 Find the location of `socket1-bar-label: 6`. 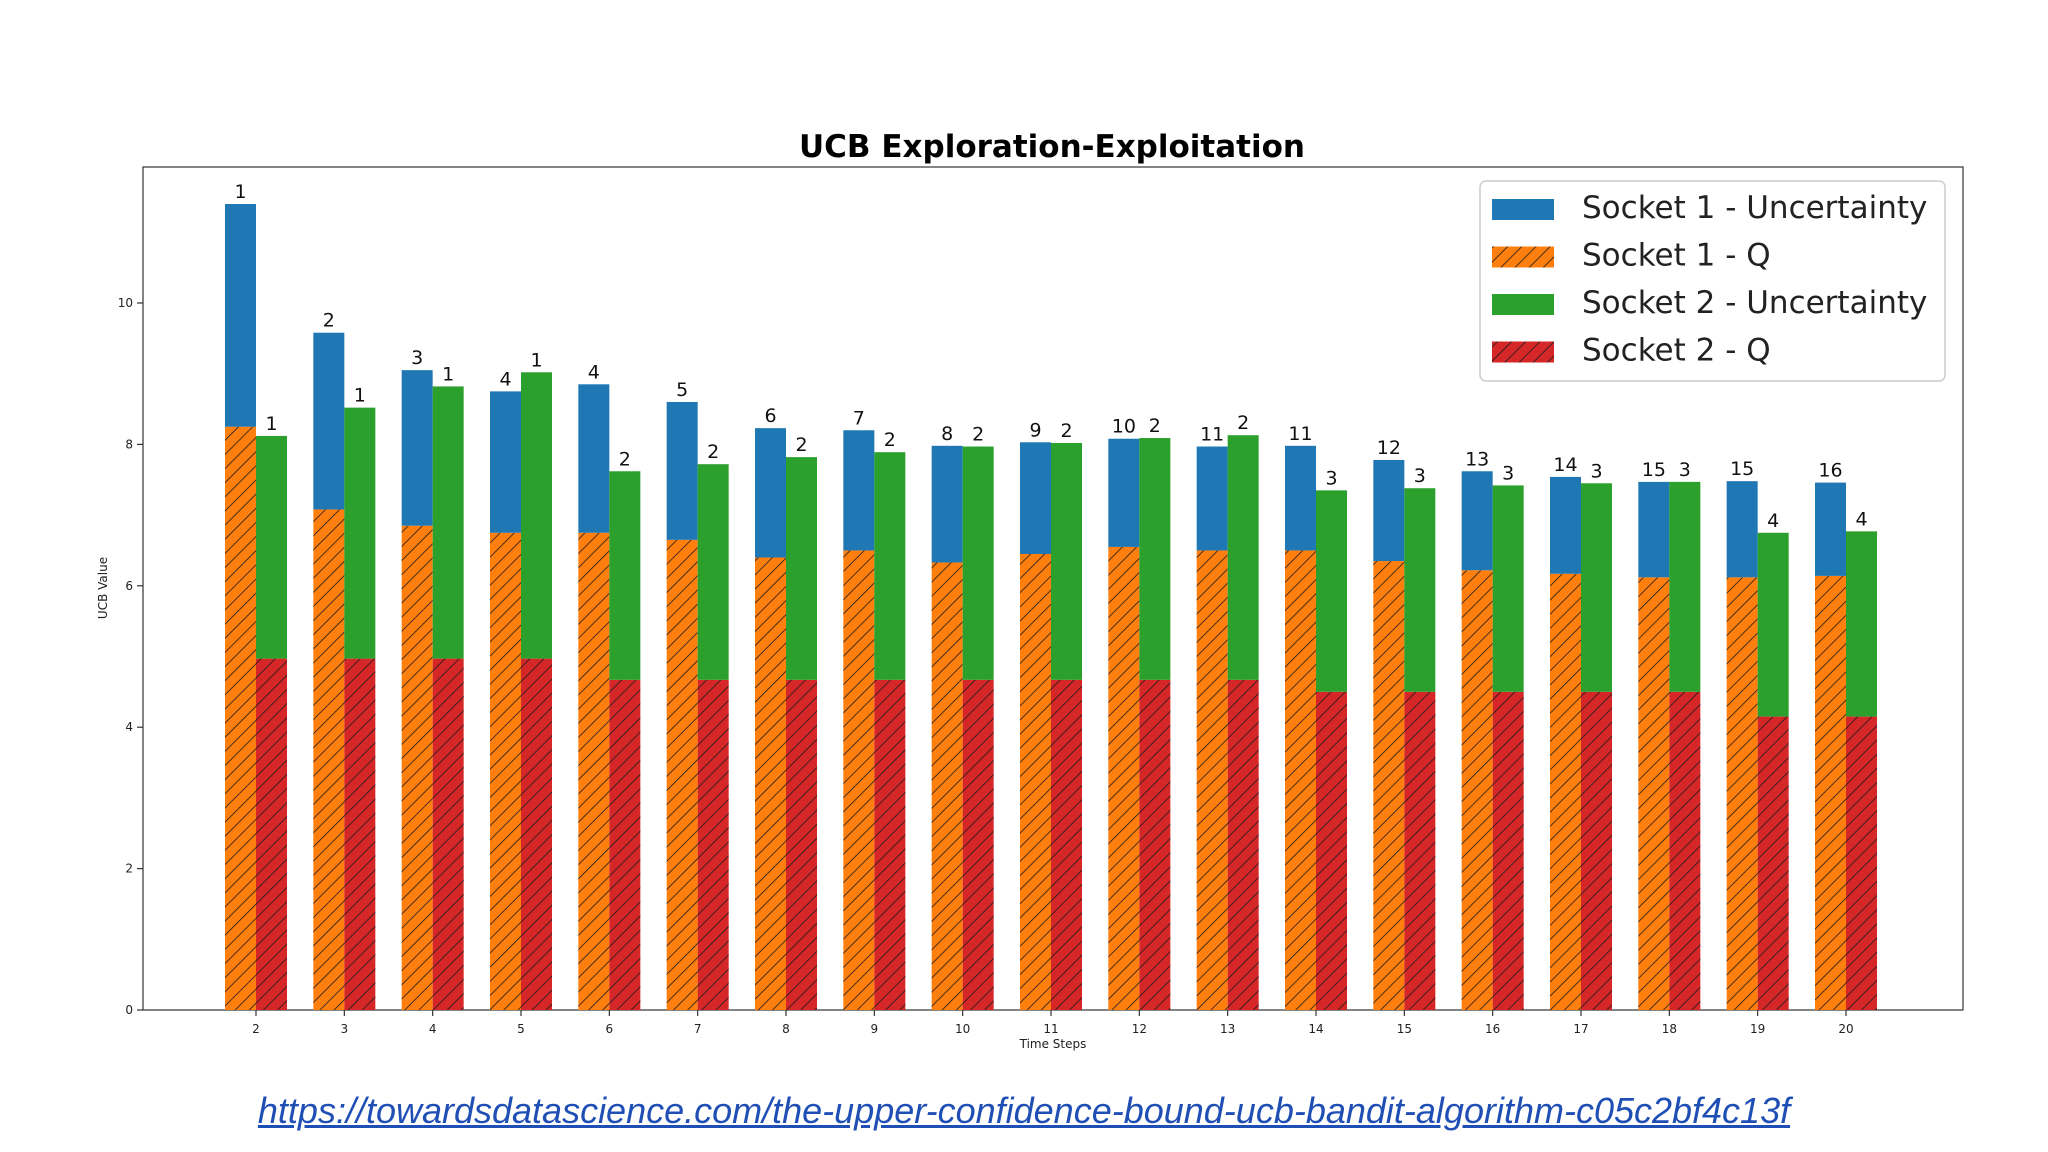

socket1-bar-label: 6 is located at coordinates (770, 416).